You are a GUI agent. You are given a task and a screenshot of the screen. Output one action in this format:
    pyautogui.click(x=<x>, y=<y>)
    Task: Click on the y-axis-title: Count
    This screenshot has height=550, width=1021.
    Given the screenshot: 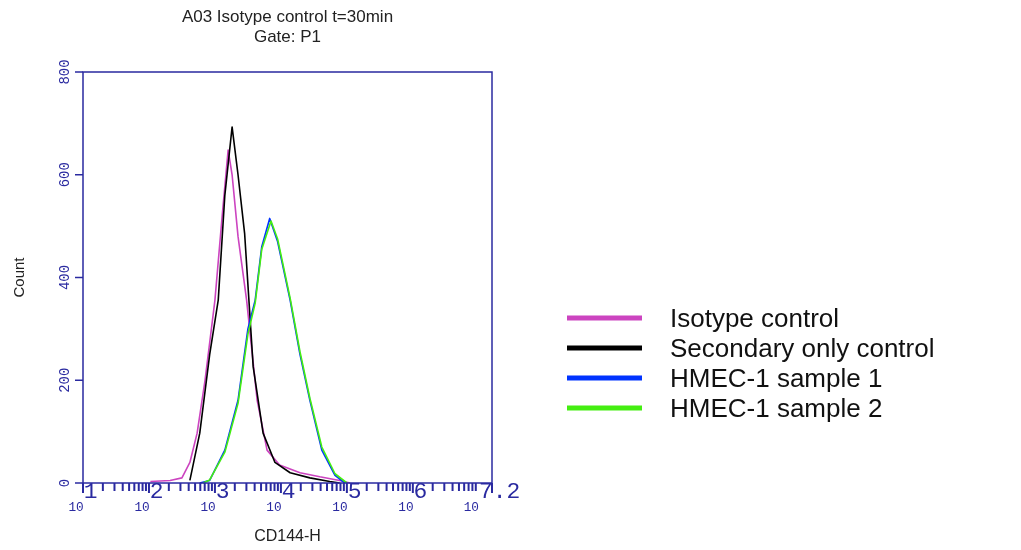 What is the action you would take?
    pyautogui.click(x=18, y=277)
    